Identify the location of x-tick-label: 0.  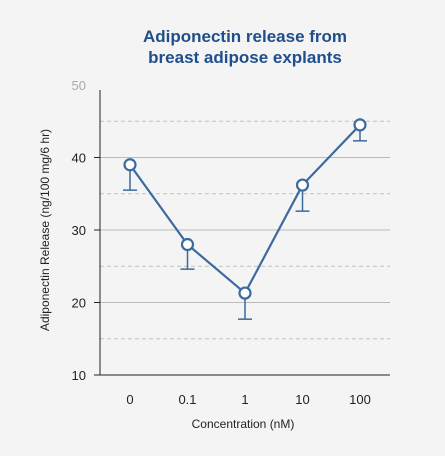
(129, 399).